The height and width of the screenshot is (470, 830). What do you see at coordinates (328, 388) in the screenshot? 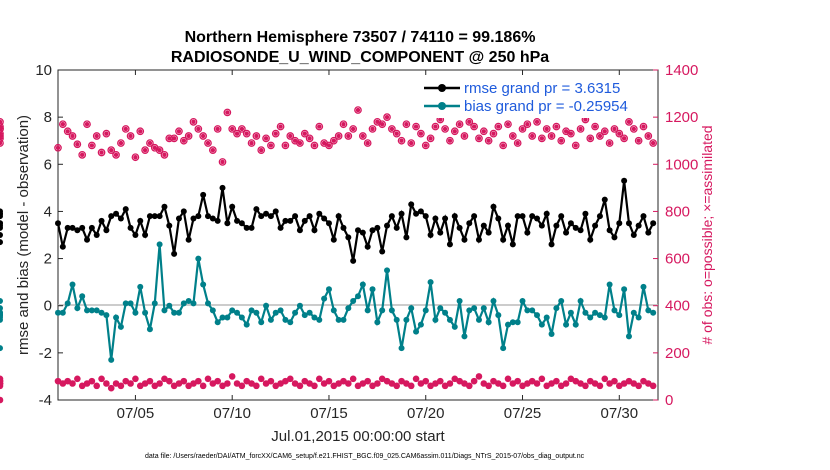
I see `series-obs-assimilated` at bounding box center [328, 388].